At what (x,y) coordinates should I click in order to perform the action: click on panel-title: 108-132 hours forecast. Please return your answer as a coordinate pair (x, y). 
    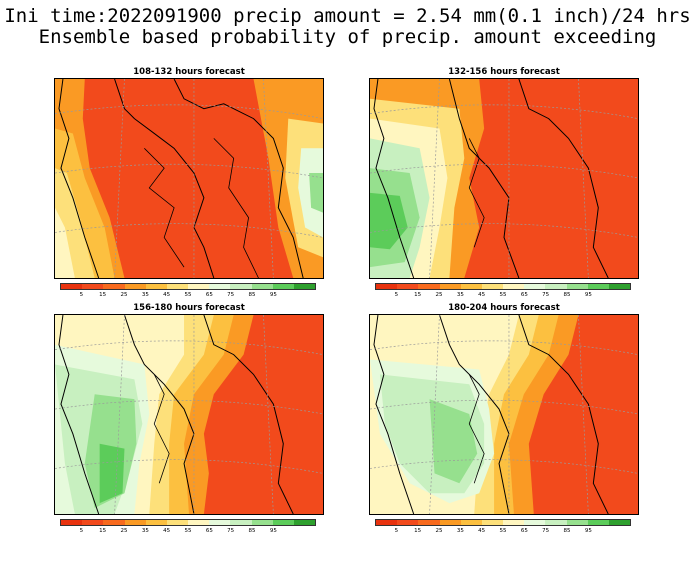
    Looking at the image, I should click on (189, 72).